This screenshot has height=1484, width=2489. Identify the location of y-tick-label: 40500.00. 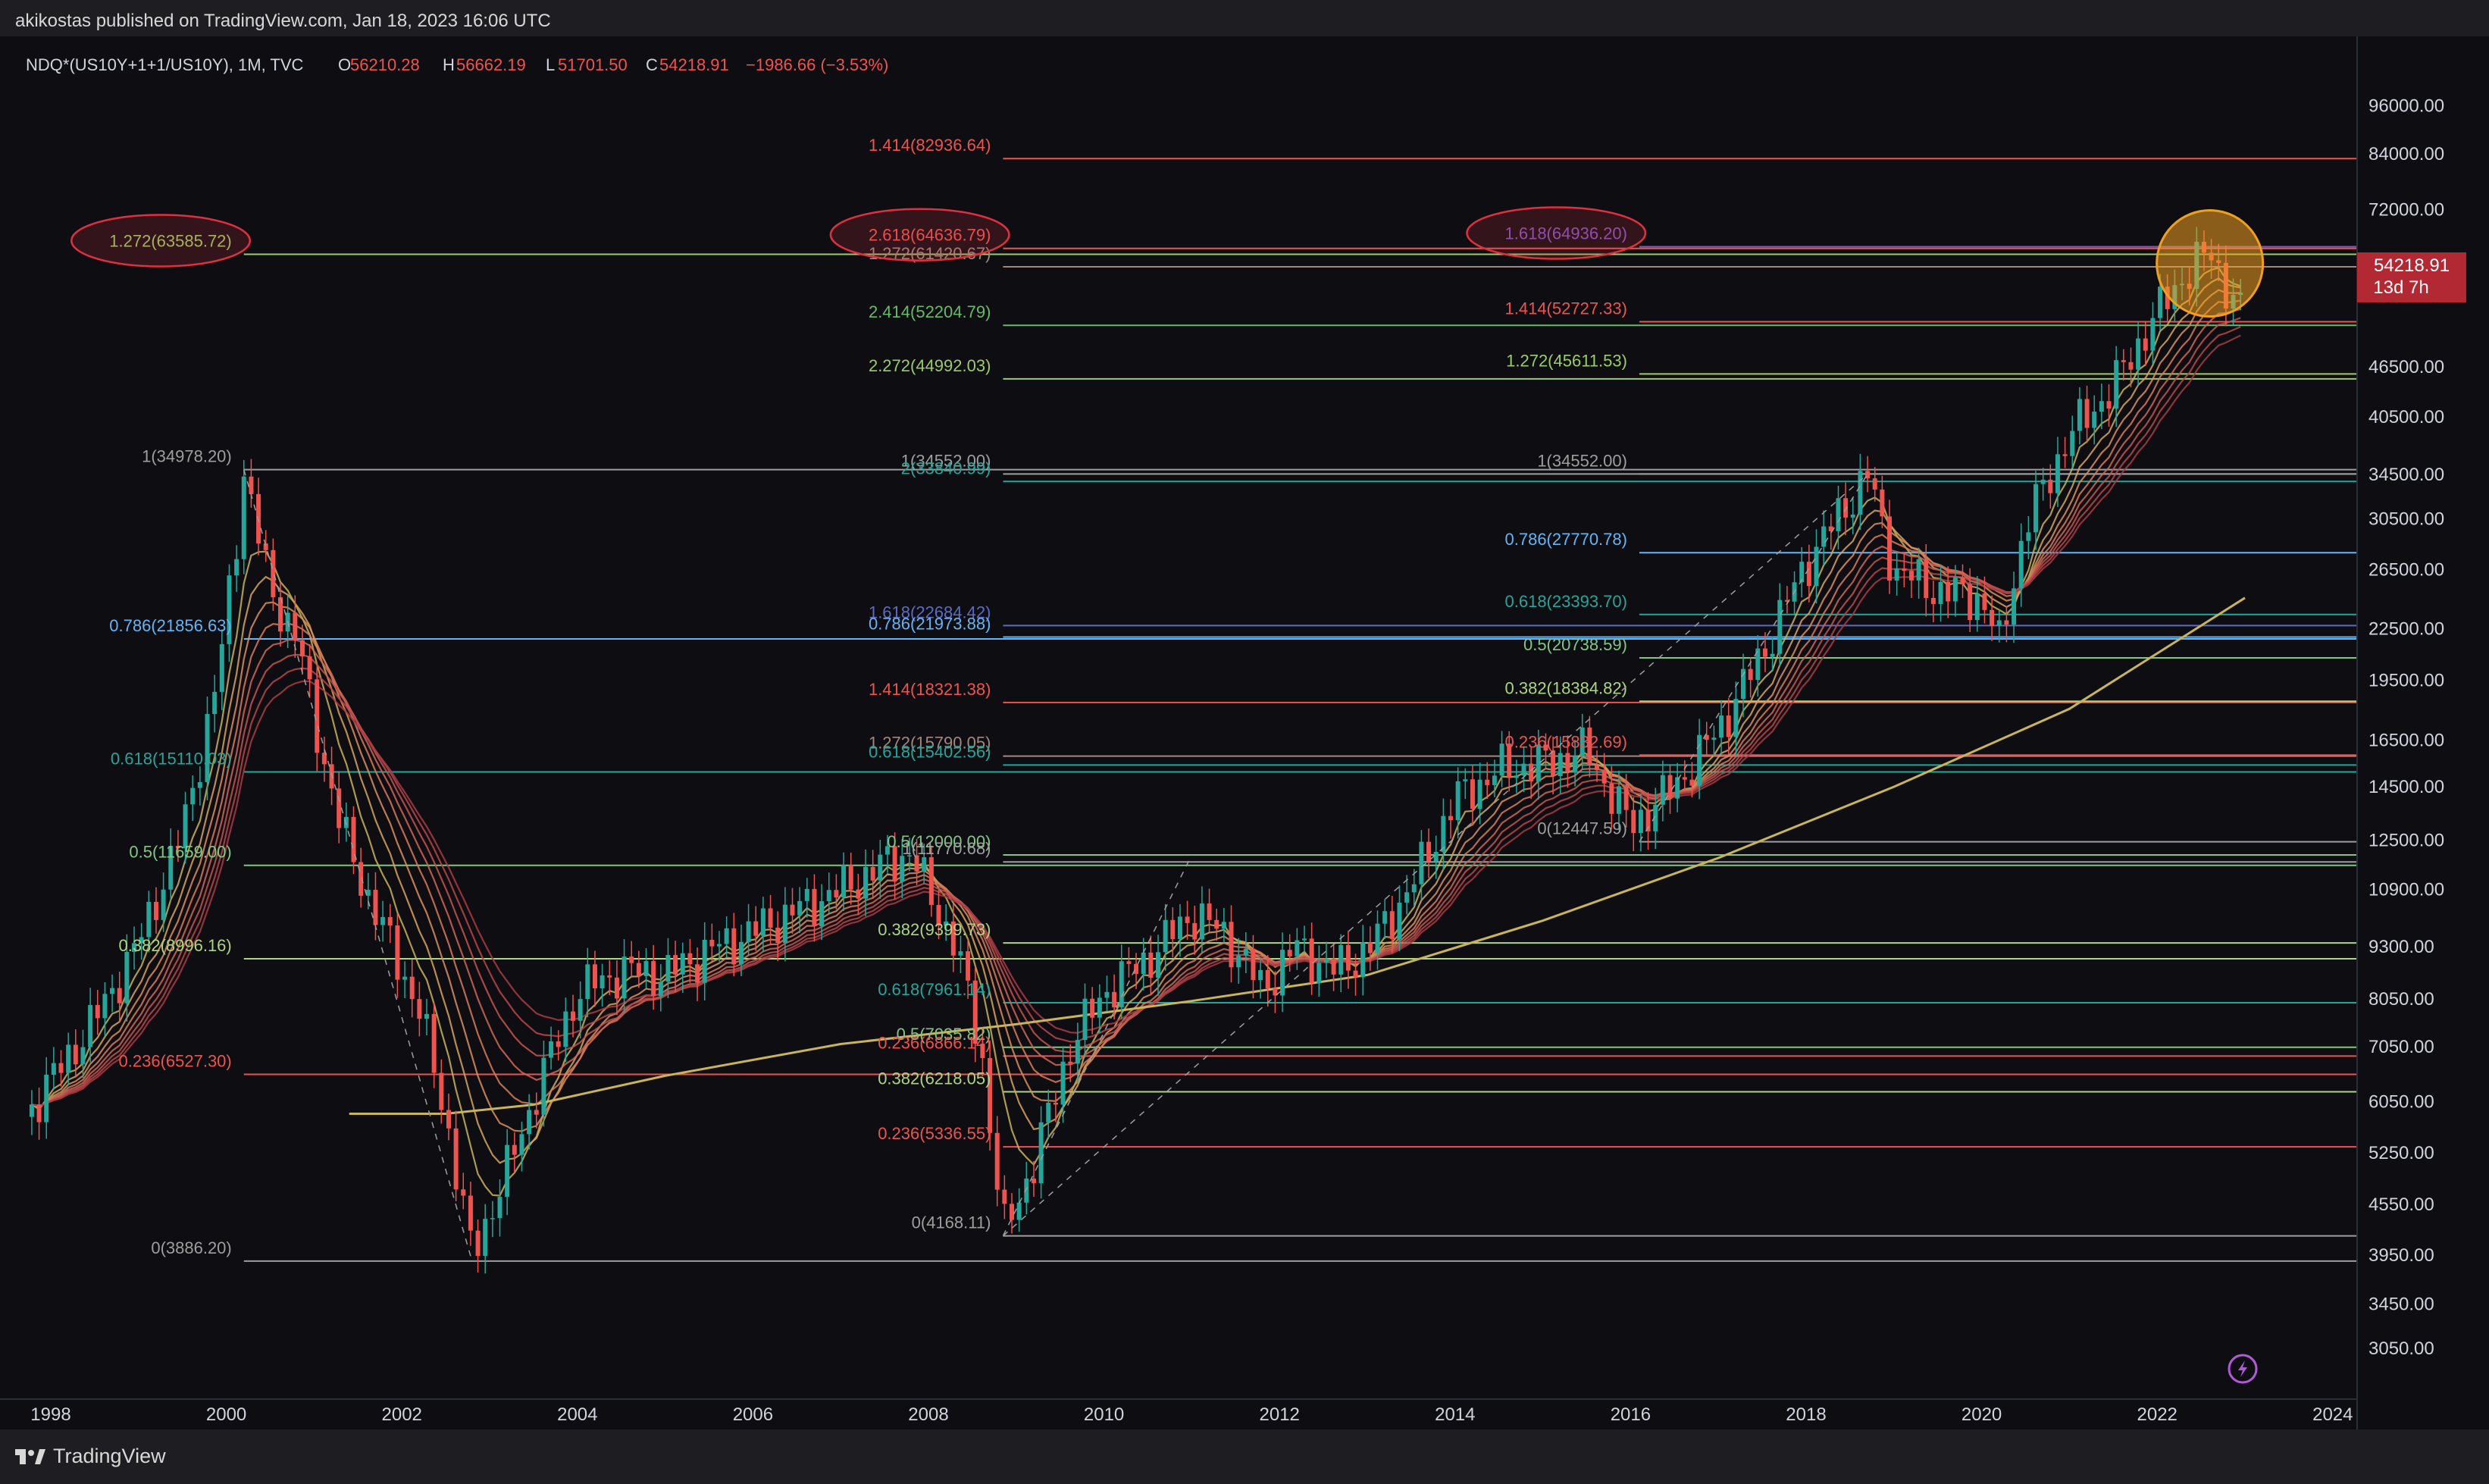
(2406, 417).